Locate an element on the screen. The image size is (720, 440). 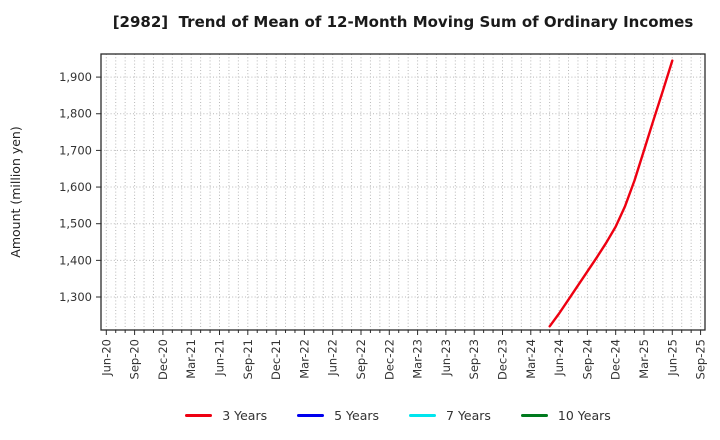
y-tick-label: 1,800 is located at coordinates (75, 114).